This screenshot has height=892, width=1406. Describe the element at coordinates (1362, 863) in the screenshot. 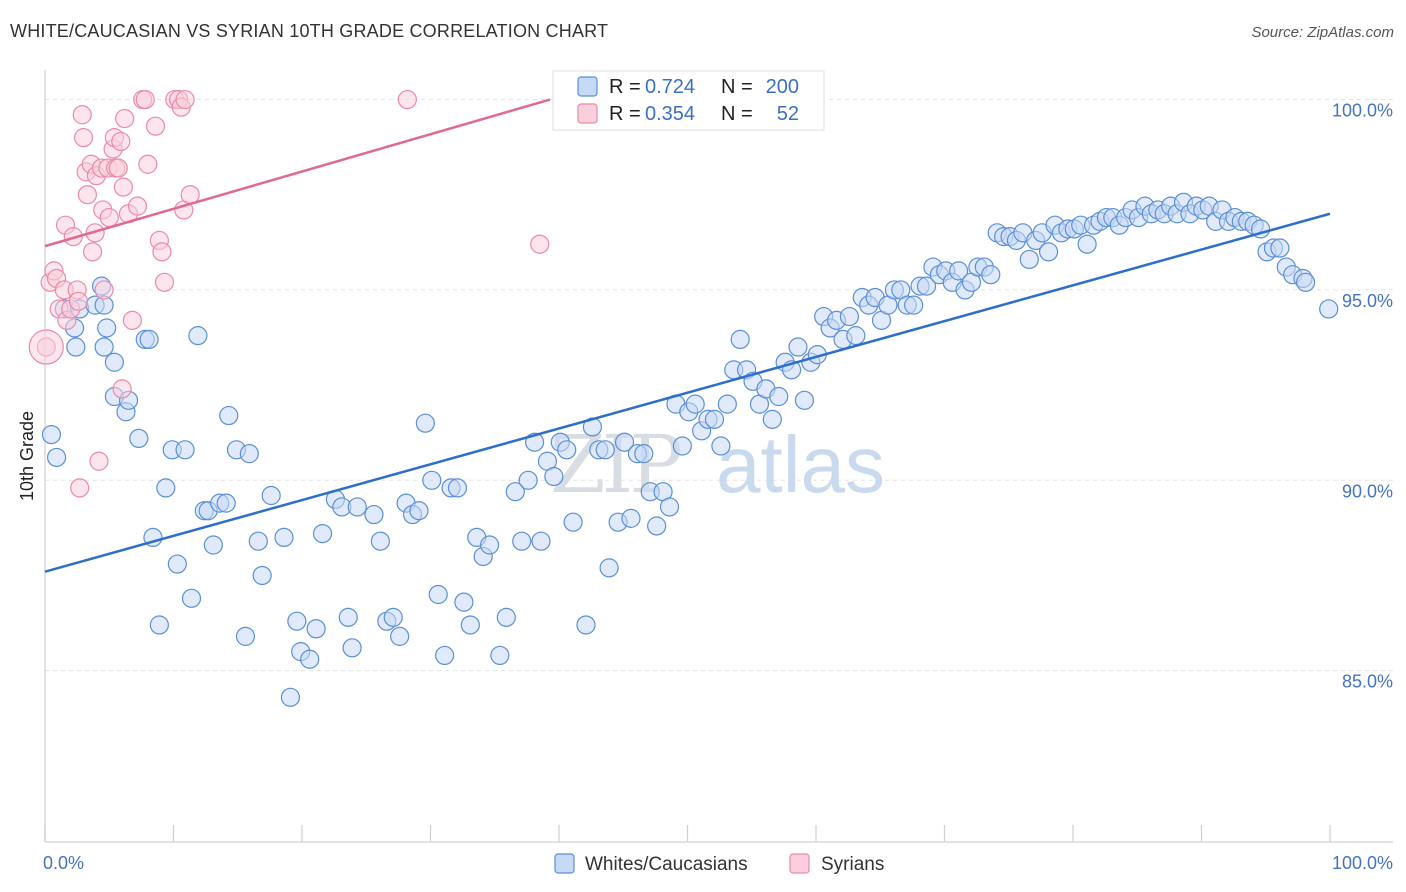

I see `x-tick-label-max: 100.0%` at that location.